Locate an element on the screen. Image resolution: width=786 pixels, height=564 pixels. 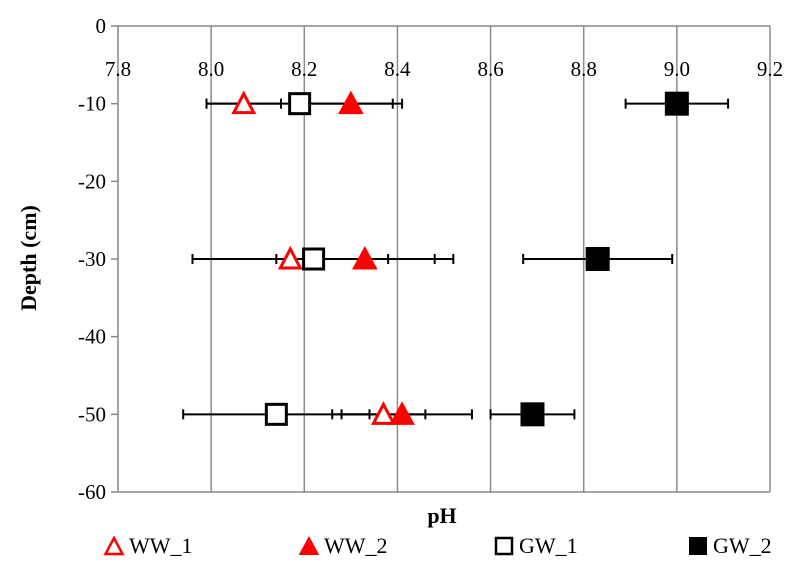
x-tick-label: 8.2 is located at coordinates (304, 69).